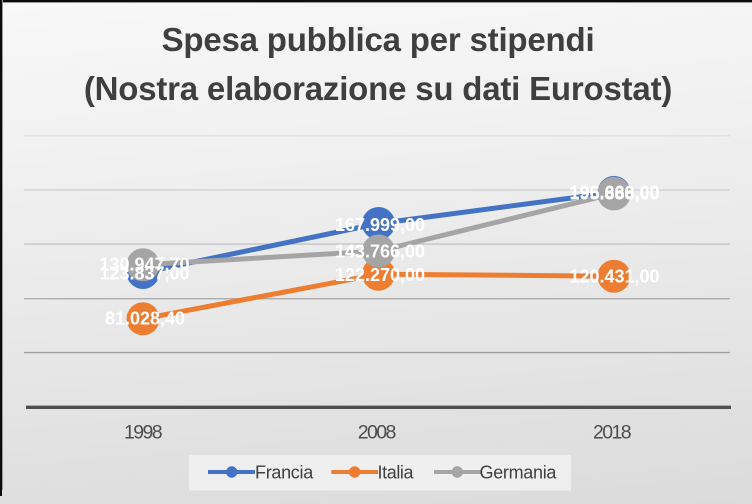 The height and width of the screenshot is (504, 752). I want to click on svg-text: 130.947,70, so click(144, 265).